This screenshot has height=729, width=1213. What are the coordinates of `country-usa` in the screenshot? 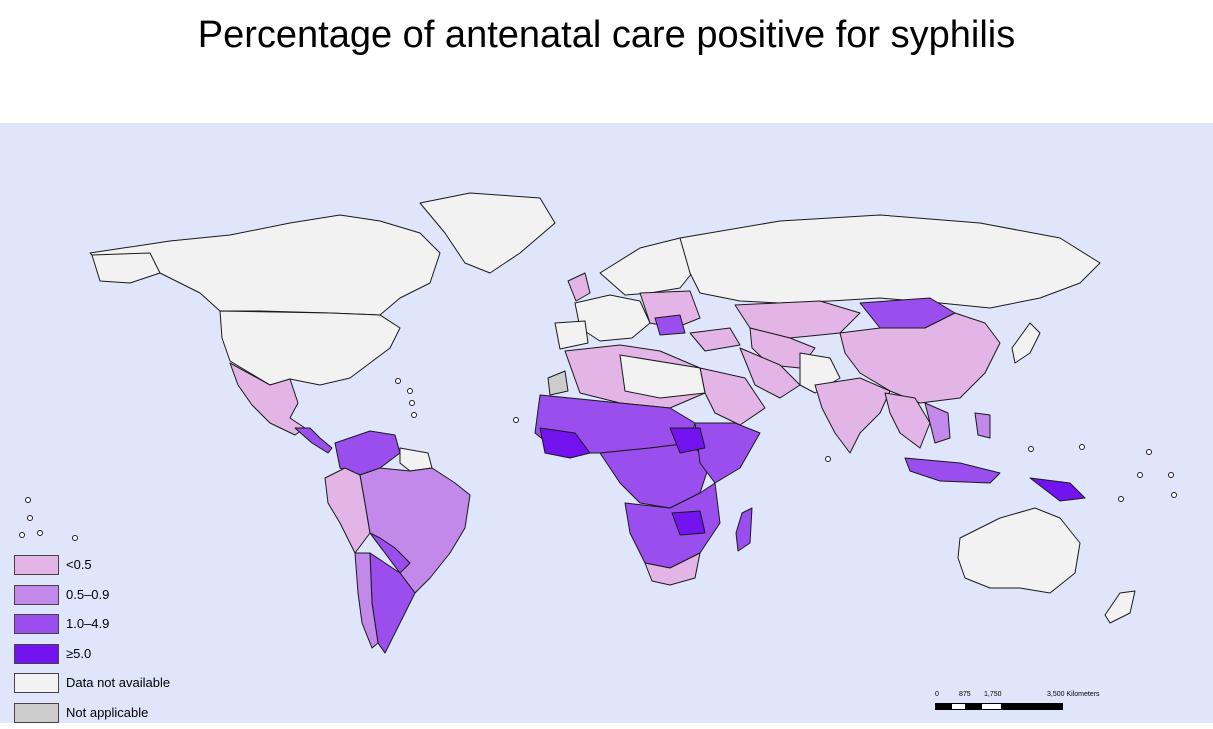 It's located at (310, 348).